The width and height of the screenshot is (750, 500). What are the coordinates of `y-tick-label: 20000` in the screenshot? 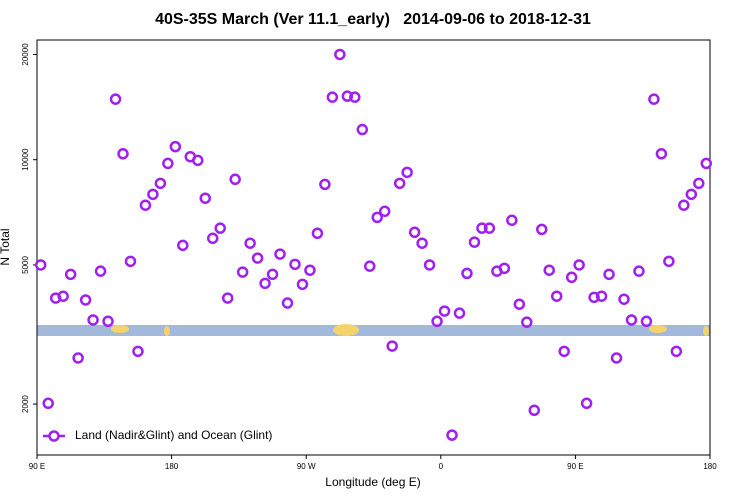 It's located at (25, 54).